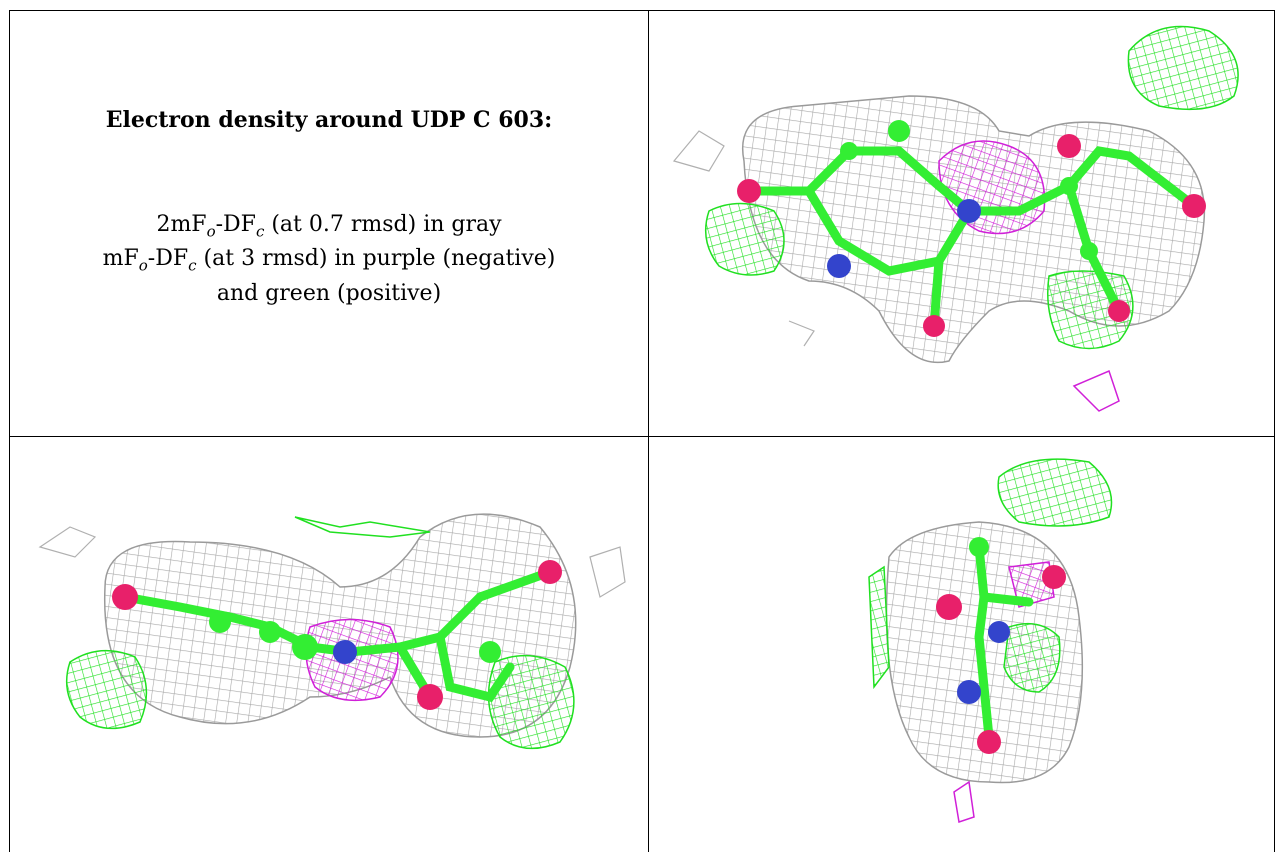  I want to click on caption-line-1-mid: -DF, so click(235, 224).